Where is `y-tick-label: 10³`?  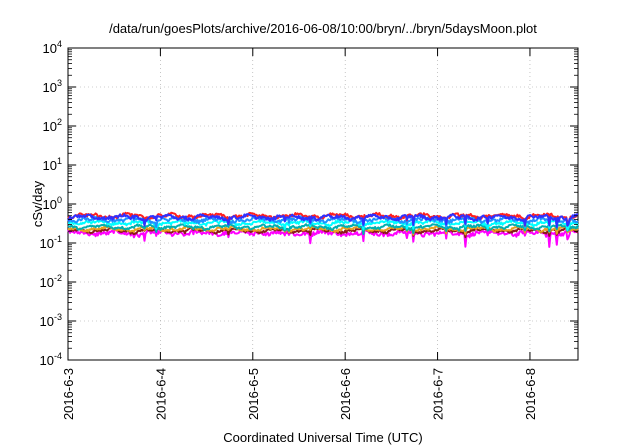 y-tick-label: 10³ is located at coordinates (52, 86).